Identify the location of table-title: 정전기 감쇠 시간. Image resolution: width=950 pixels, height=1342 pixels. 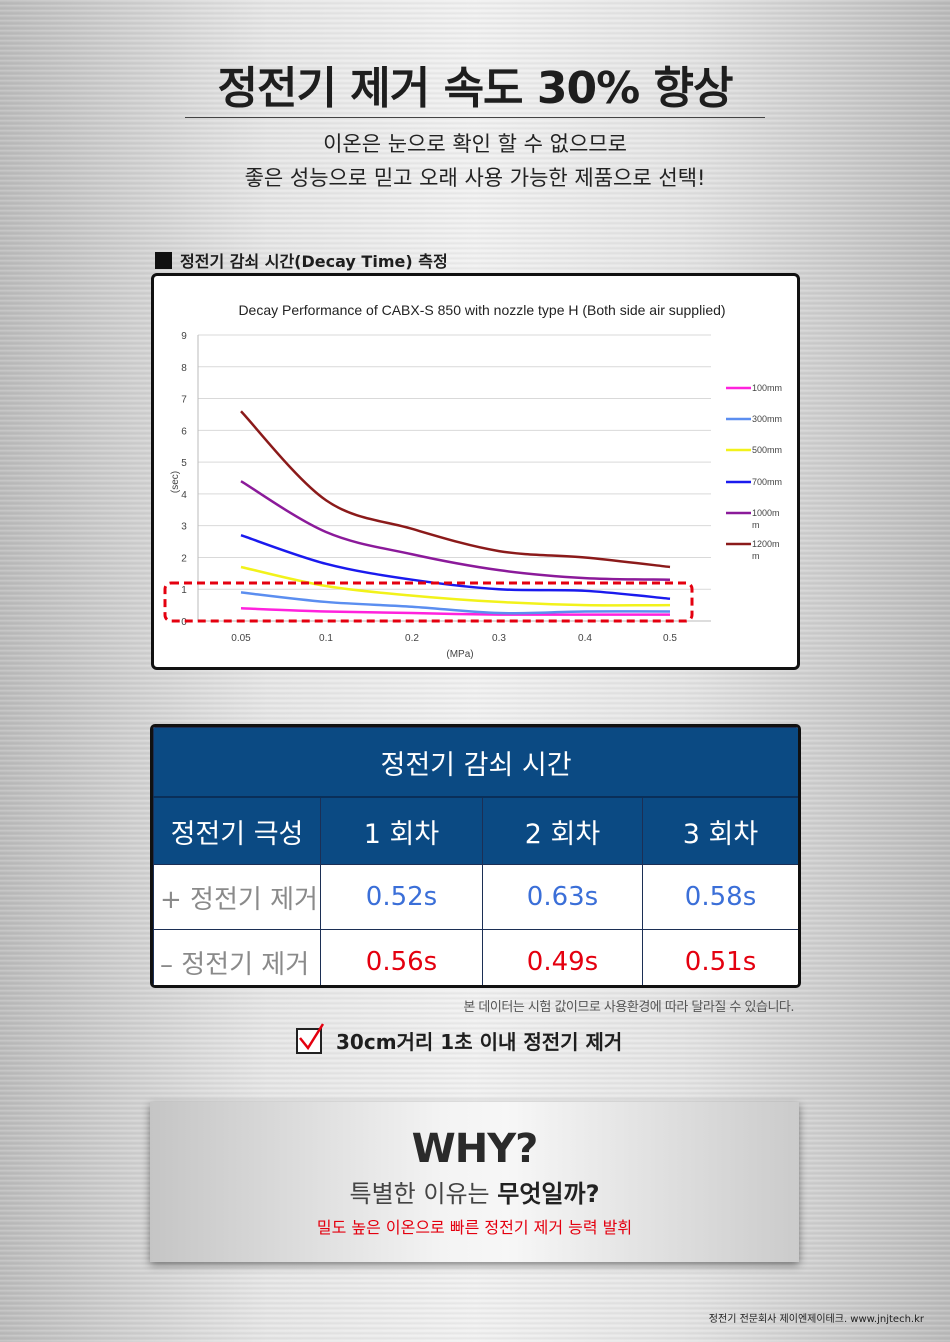
(475, 762).